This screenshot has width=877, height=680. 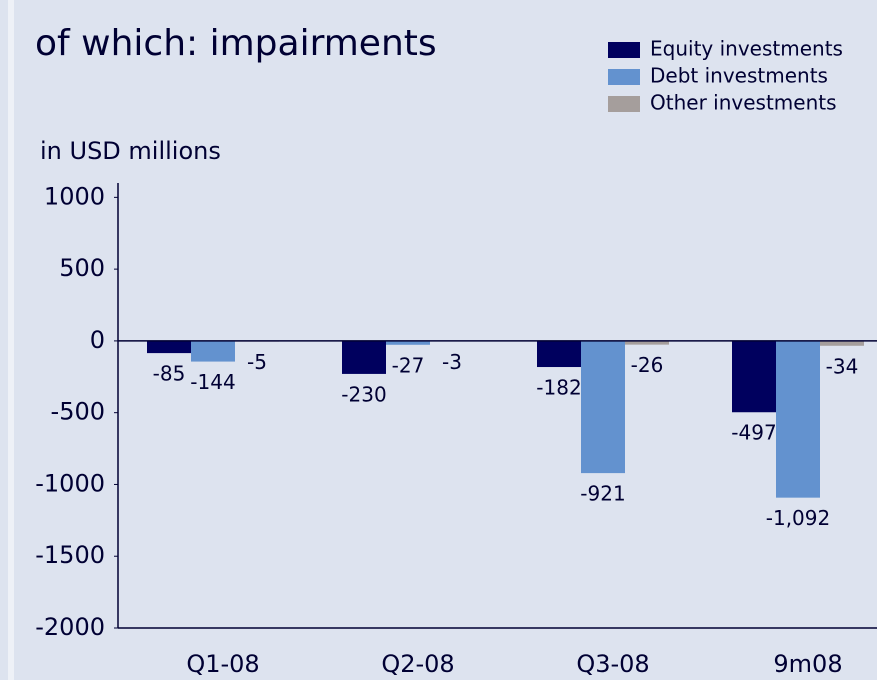 What do you see at coordinates (452, 362) in the screenshot?
I see `value-label: -3` at bounding box center [452, 362].